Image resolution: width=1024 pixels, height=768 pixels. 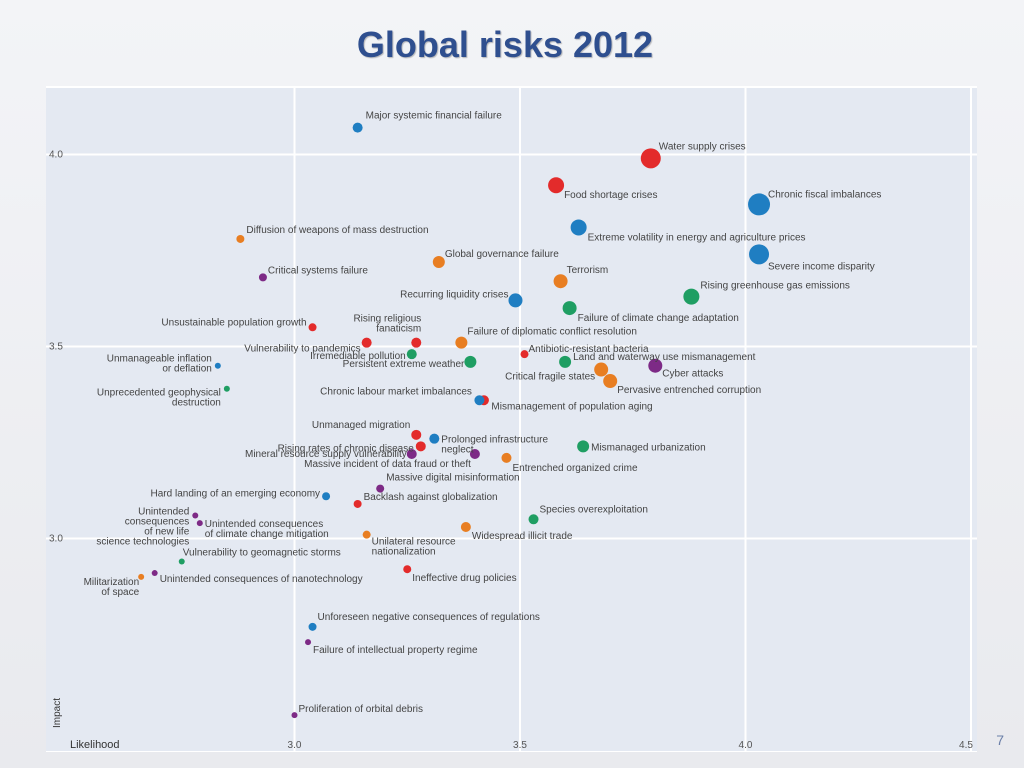 I want to click on risk-label: Failure of intellectual property regime, so click(x=395, y=650).